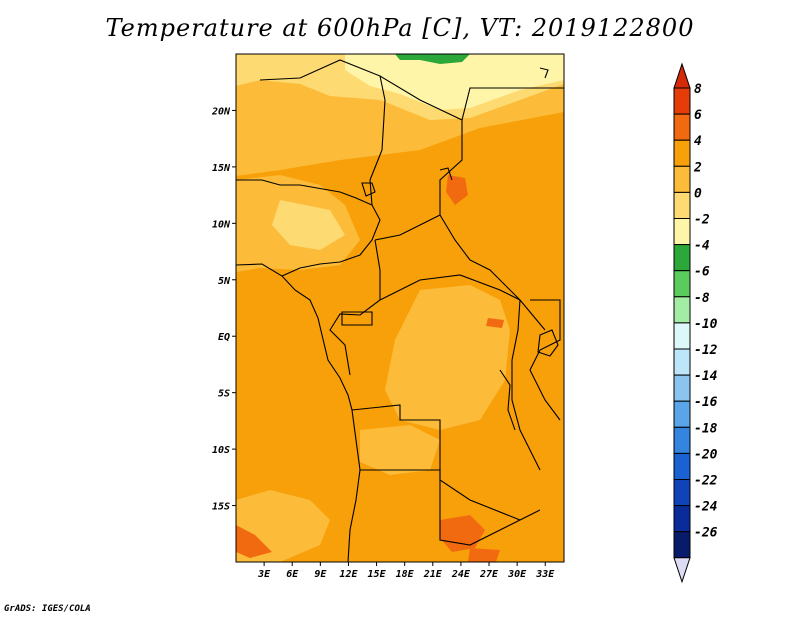  What do you see at coordinates (308, 225) in the screenshot?
I see `band-minus2-to-0-west` at bounding box center [308, 225].